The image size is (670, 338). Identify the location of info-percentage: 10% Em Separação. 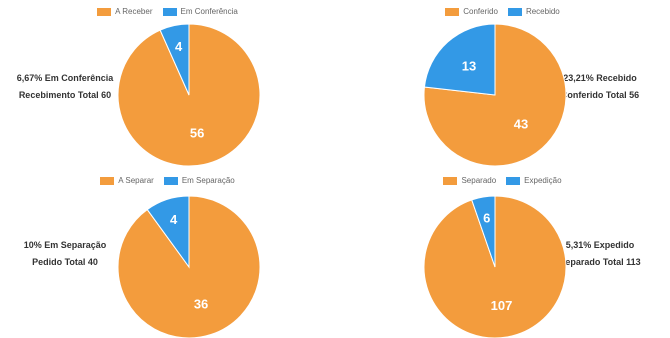
(65, 245).